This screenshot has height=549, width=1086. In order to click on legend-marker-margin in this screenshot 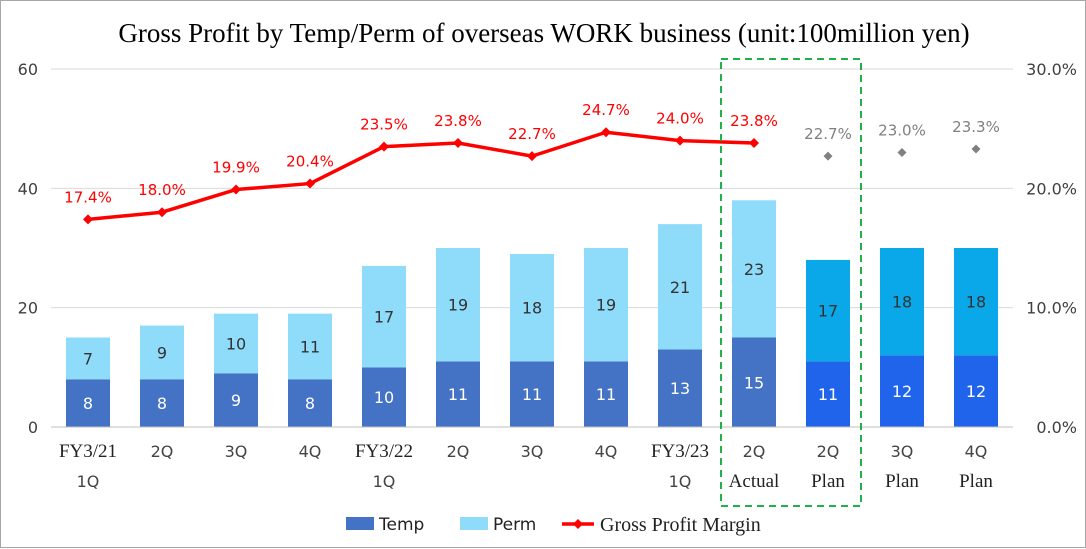, I will do `click(578, 524)`.